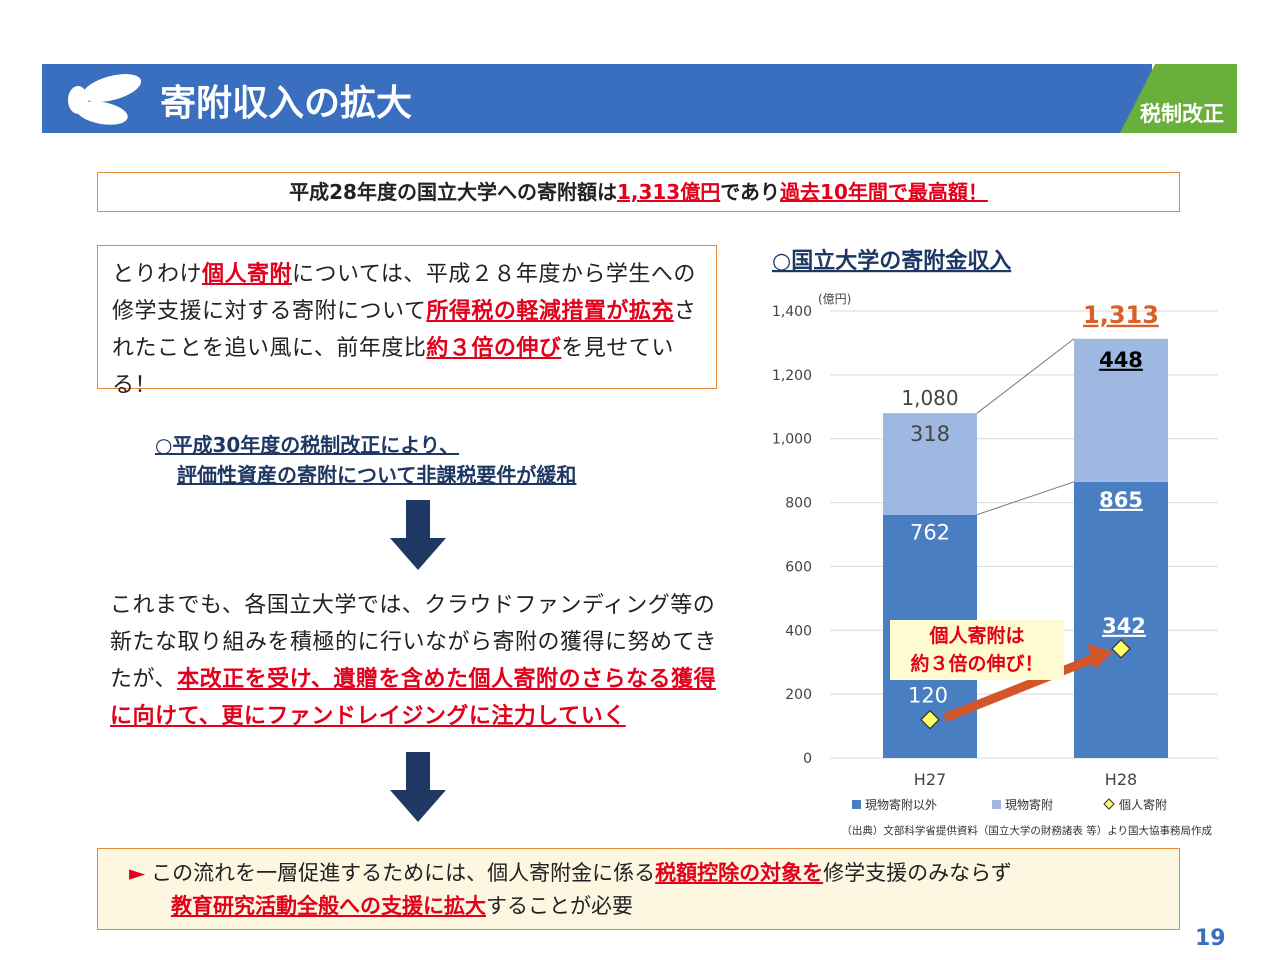 The image size is (1280, 960). Describe the element at coordinates (494, 348) in the screenshot. I see `text-run: 約３倍の伸び` at that location.